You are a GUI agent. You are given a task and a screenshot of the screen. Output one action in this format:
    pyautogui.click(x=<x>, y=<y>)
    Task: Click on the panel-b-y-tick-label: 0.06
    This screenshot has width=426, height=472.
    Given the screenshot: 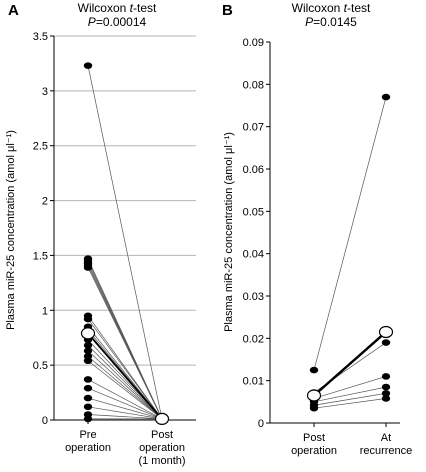 What is the action you would take?
    pyautogui.click(x=253, y=170)
    